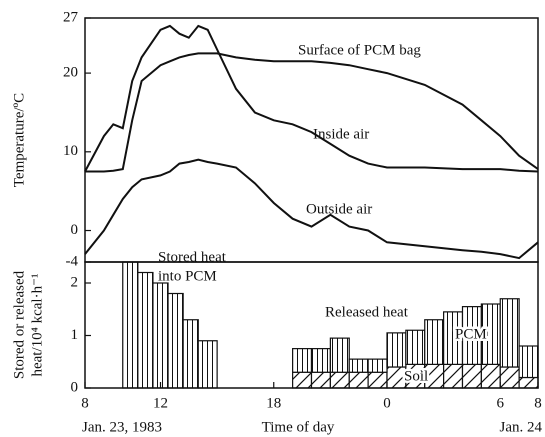 Image resolution: width=545 pixels, height=437 pixels. I want to click on series-label: into PCM, so click(187, 276).